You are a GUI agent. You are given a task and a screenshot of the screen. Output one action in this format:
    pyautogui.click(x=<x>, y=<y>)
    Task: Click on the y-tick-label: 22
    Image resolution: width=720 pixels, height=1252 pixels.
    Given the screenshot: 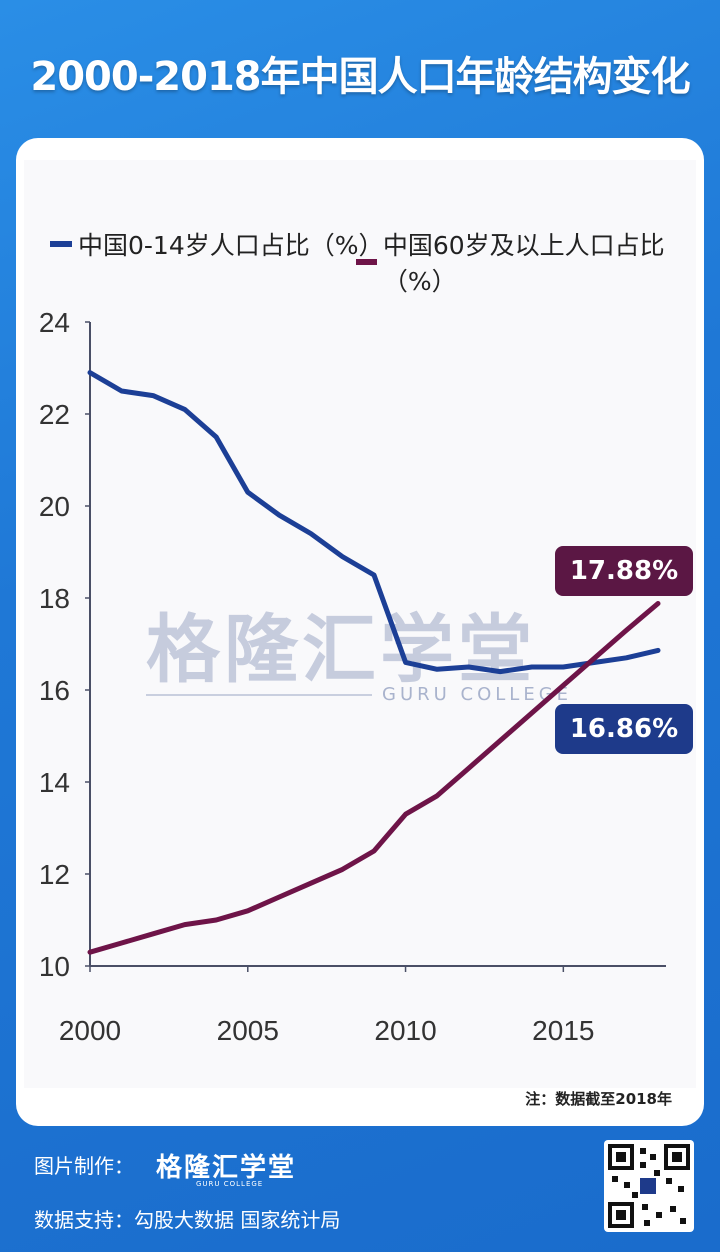 What is the action you would take?
    pyautogui.click(x=54, y=414)
    